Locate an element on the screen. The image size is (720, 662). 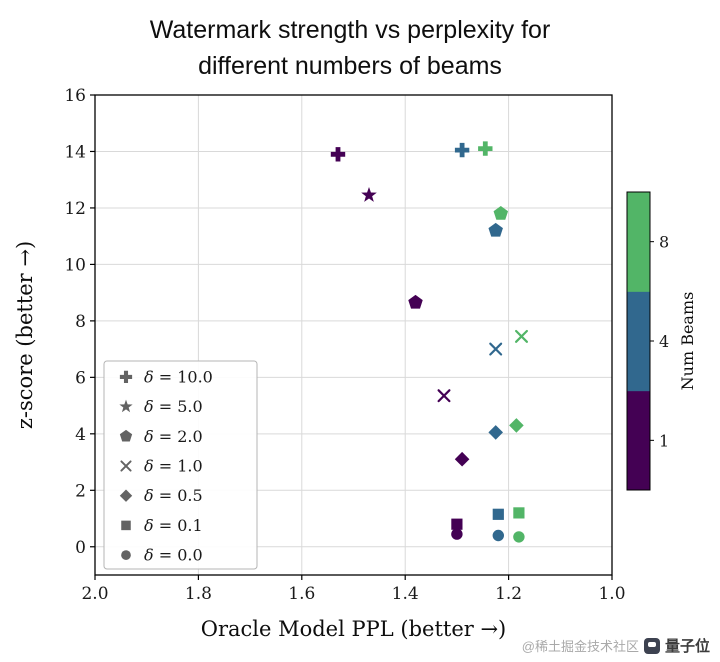
watermark-brand: 量子位 is located at coordinates (687, 646).